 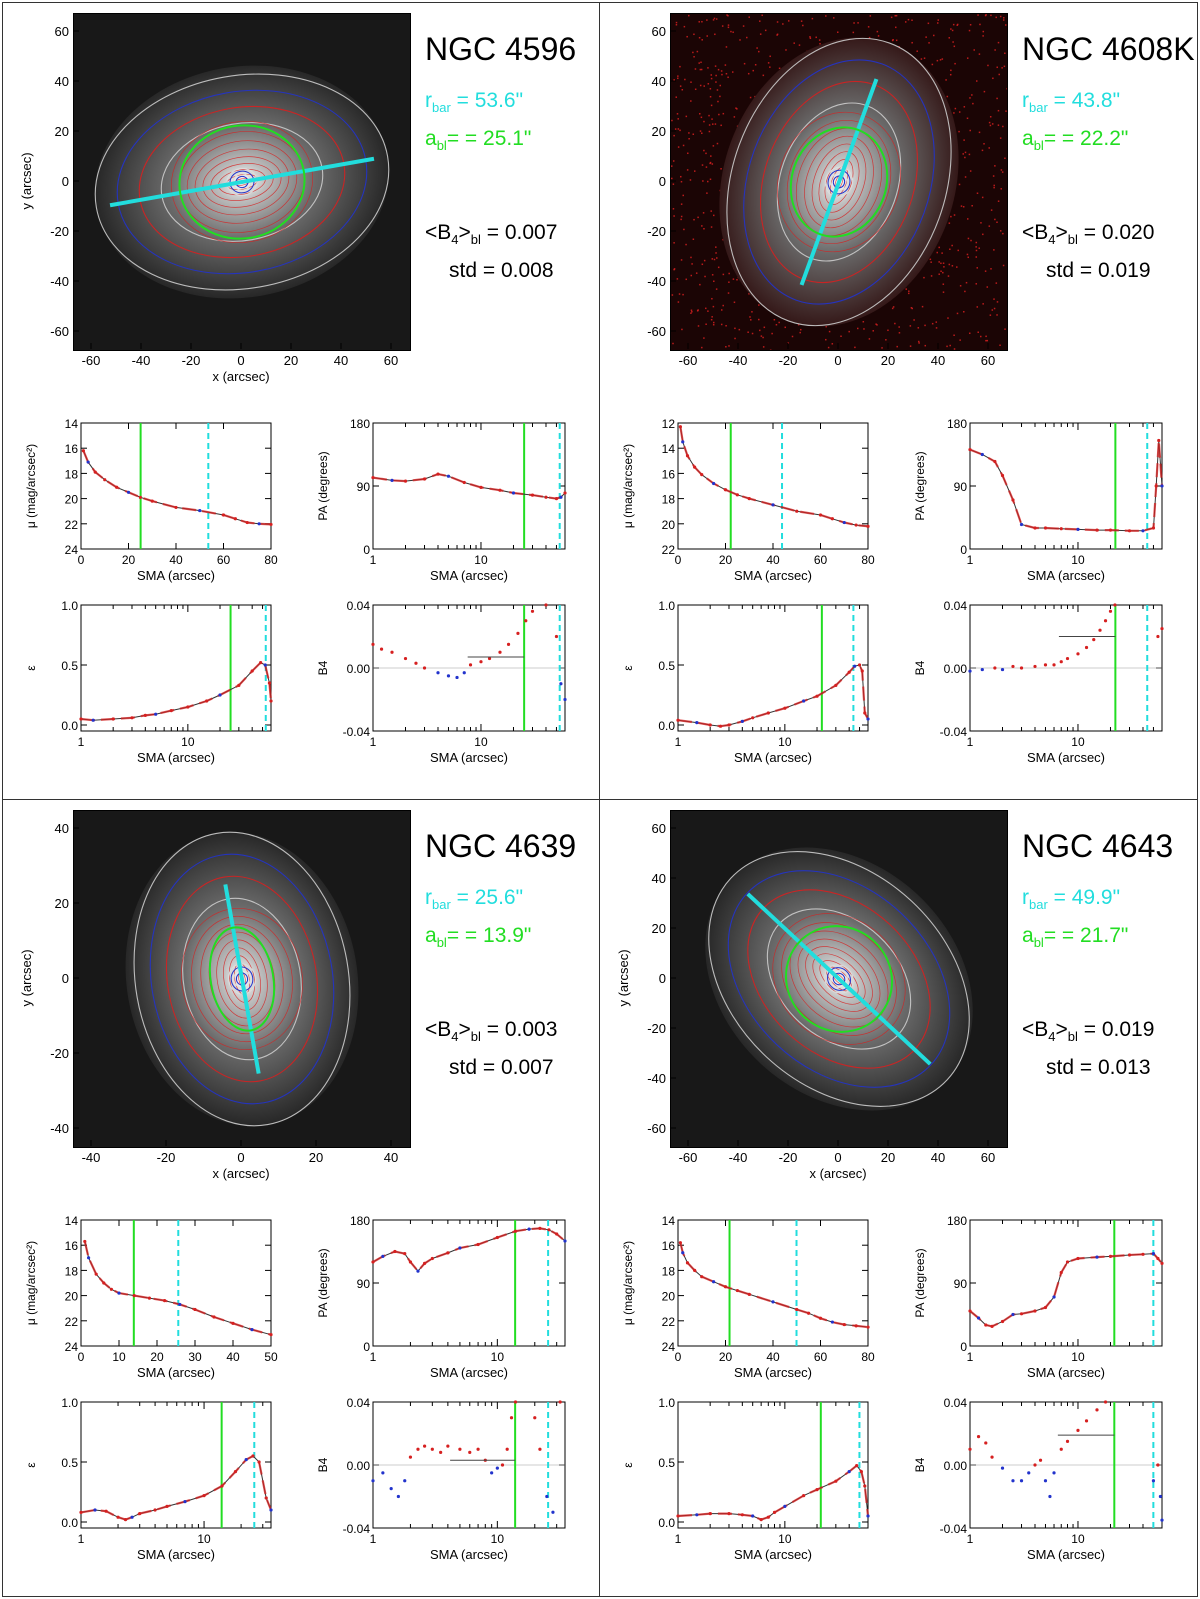 I want to click on image-xtick-label: 0, so click(x=240, y=360).